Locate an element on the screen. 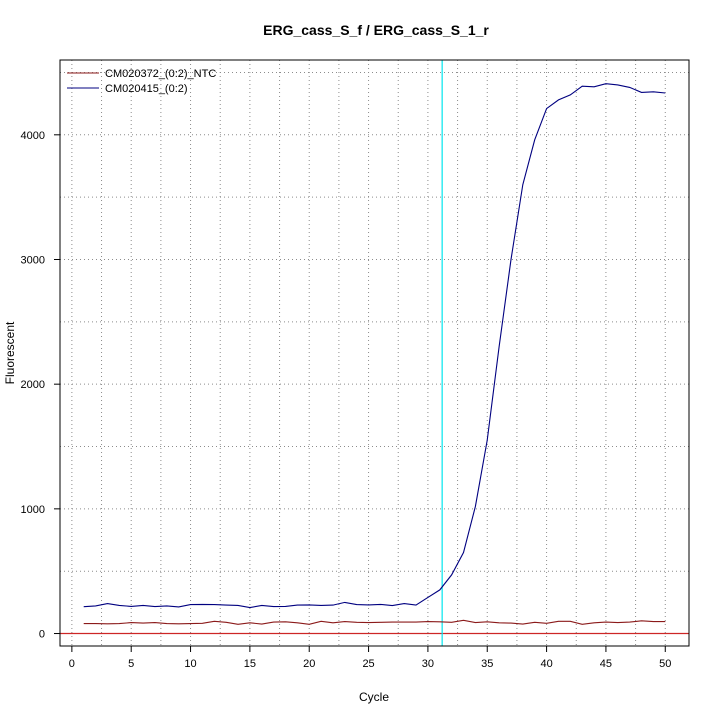  x-tick-label: 35 is located at coordinates (487, 664).